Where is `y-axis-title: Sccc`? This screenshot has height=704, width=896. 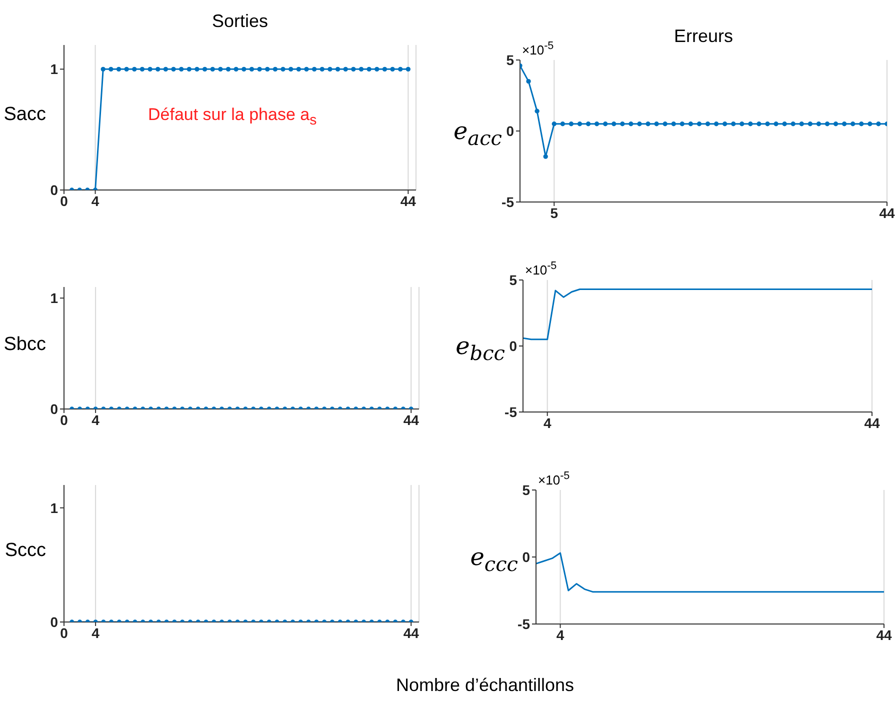
y-axis-title: Sccc is located at coordinates (25, 551).